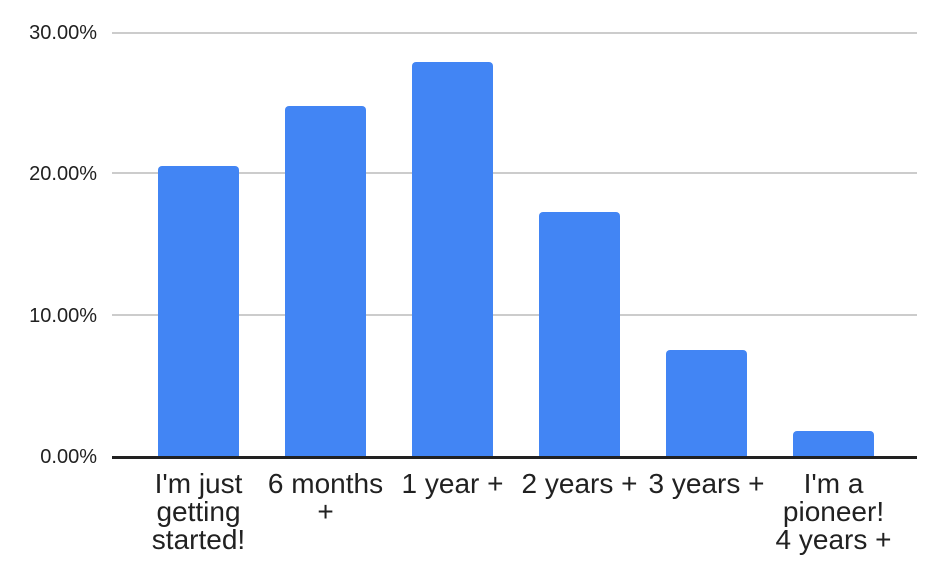 This screenshot has height=572, width=937. I want to click on y-axis-tick-label: 30.00%, so click(63, 33).